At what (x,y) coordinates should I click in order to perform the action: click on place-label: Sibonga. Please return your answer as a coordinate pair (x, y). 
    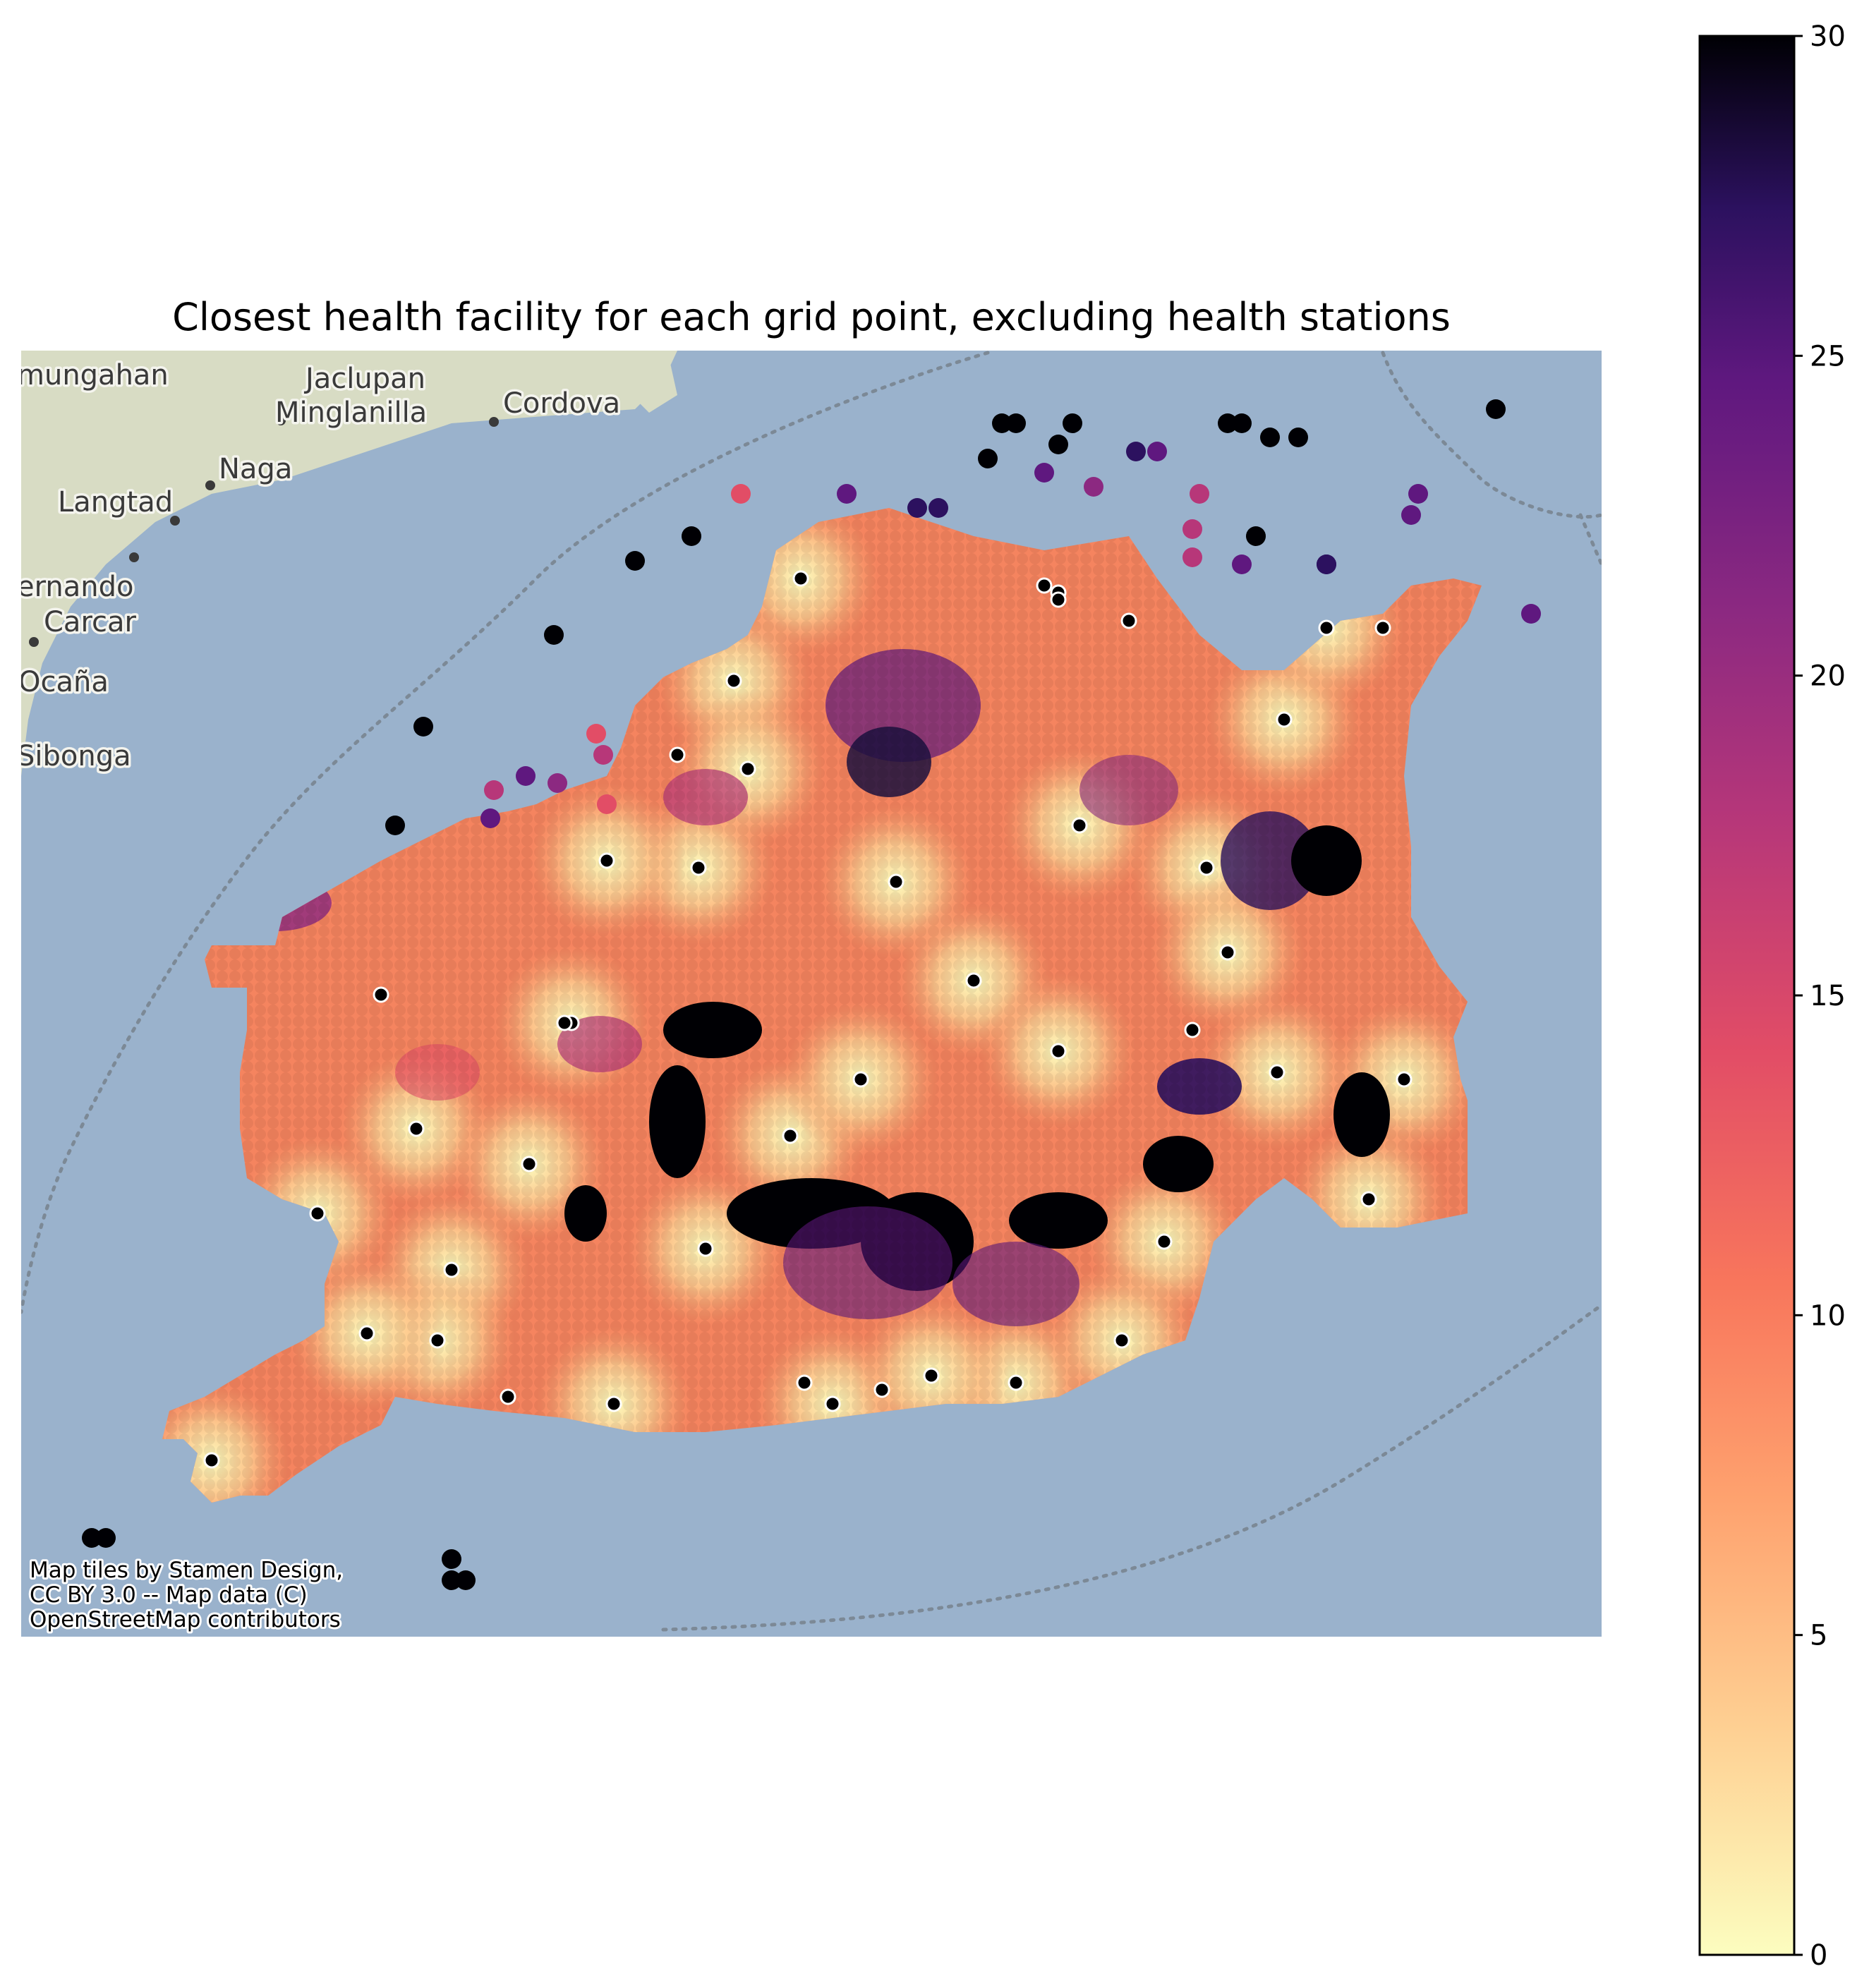
    Looking at the image, I should click on (74, 756).